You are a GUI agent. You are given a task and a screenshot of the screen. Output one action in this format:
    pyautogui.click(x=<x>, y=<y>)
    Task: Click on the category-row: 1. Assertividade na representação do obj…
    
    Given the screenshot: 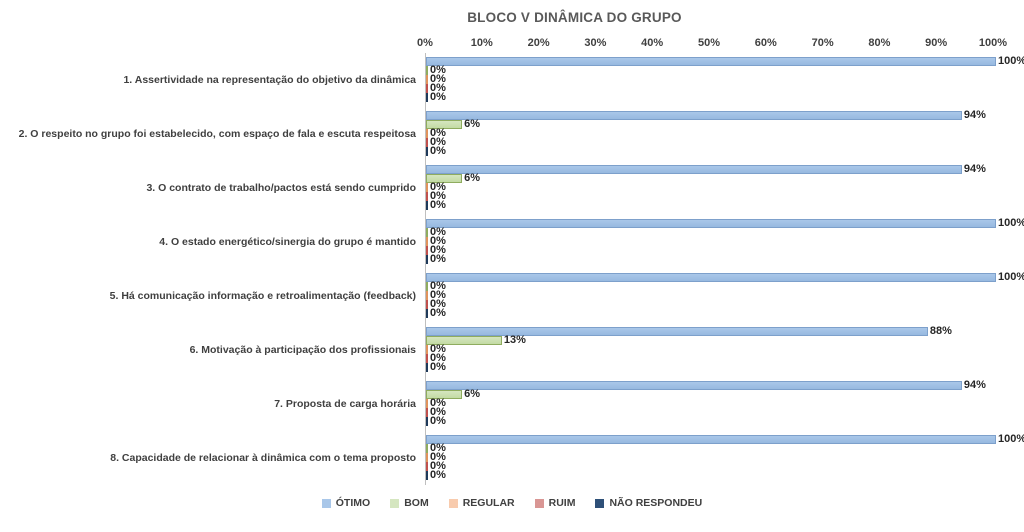 What is the action you would take?
    pyautogui.click(x=512, y=80)
    